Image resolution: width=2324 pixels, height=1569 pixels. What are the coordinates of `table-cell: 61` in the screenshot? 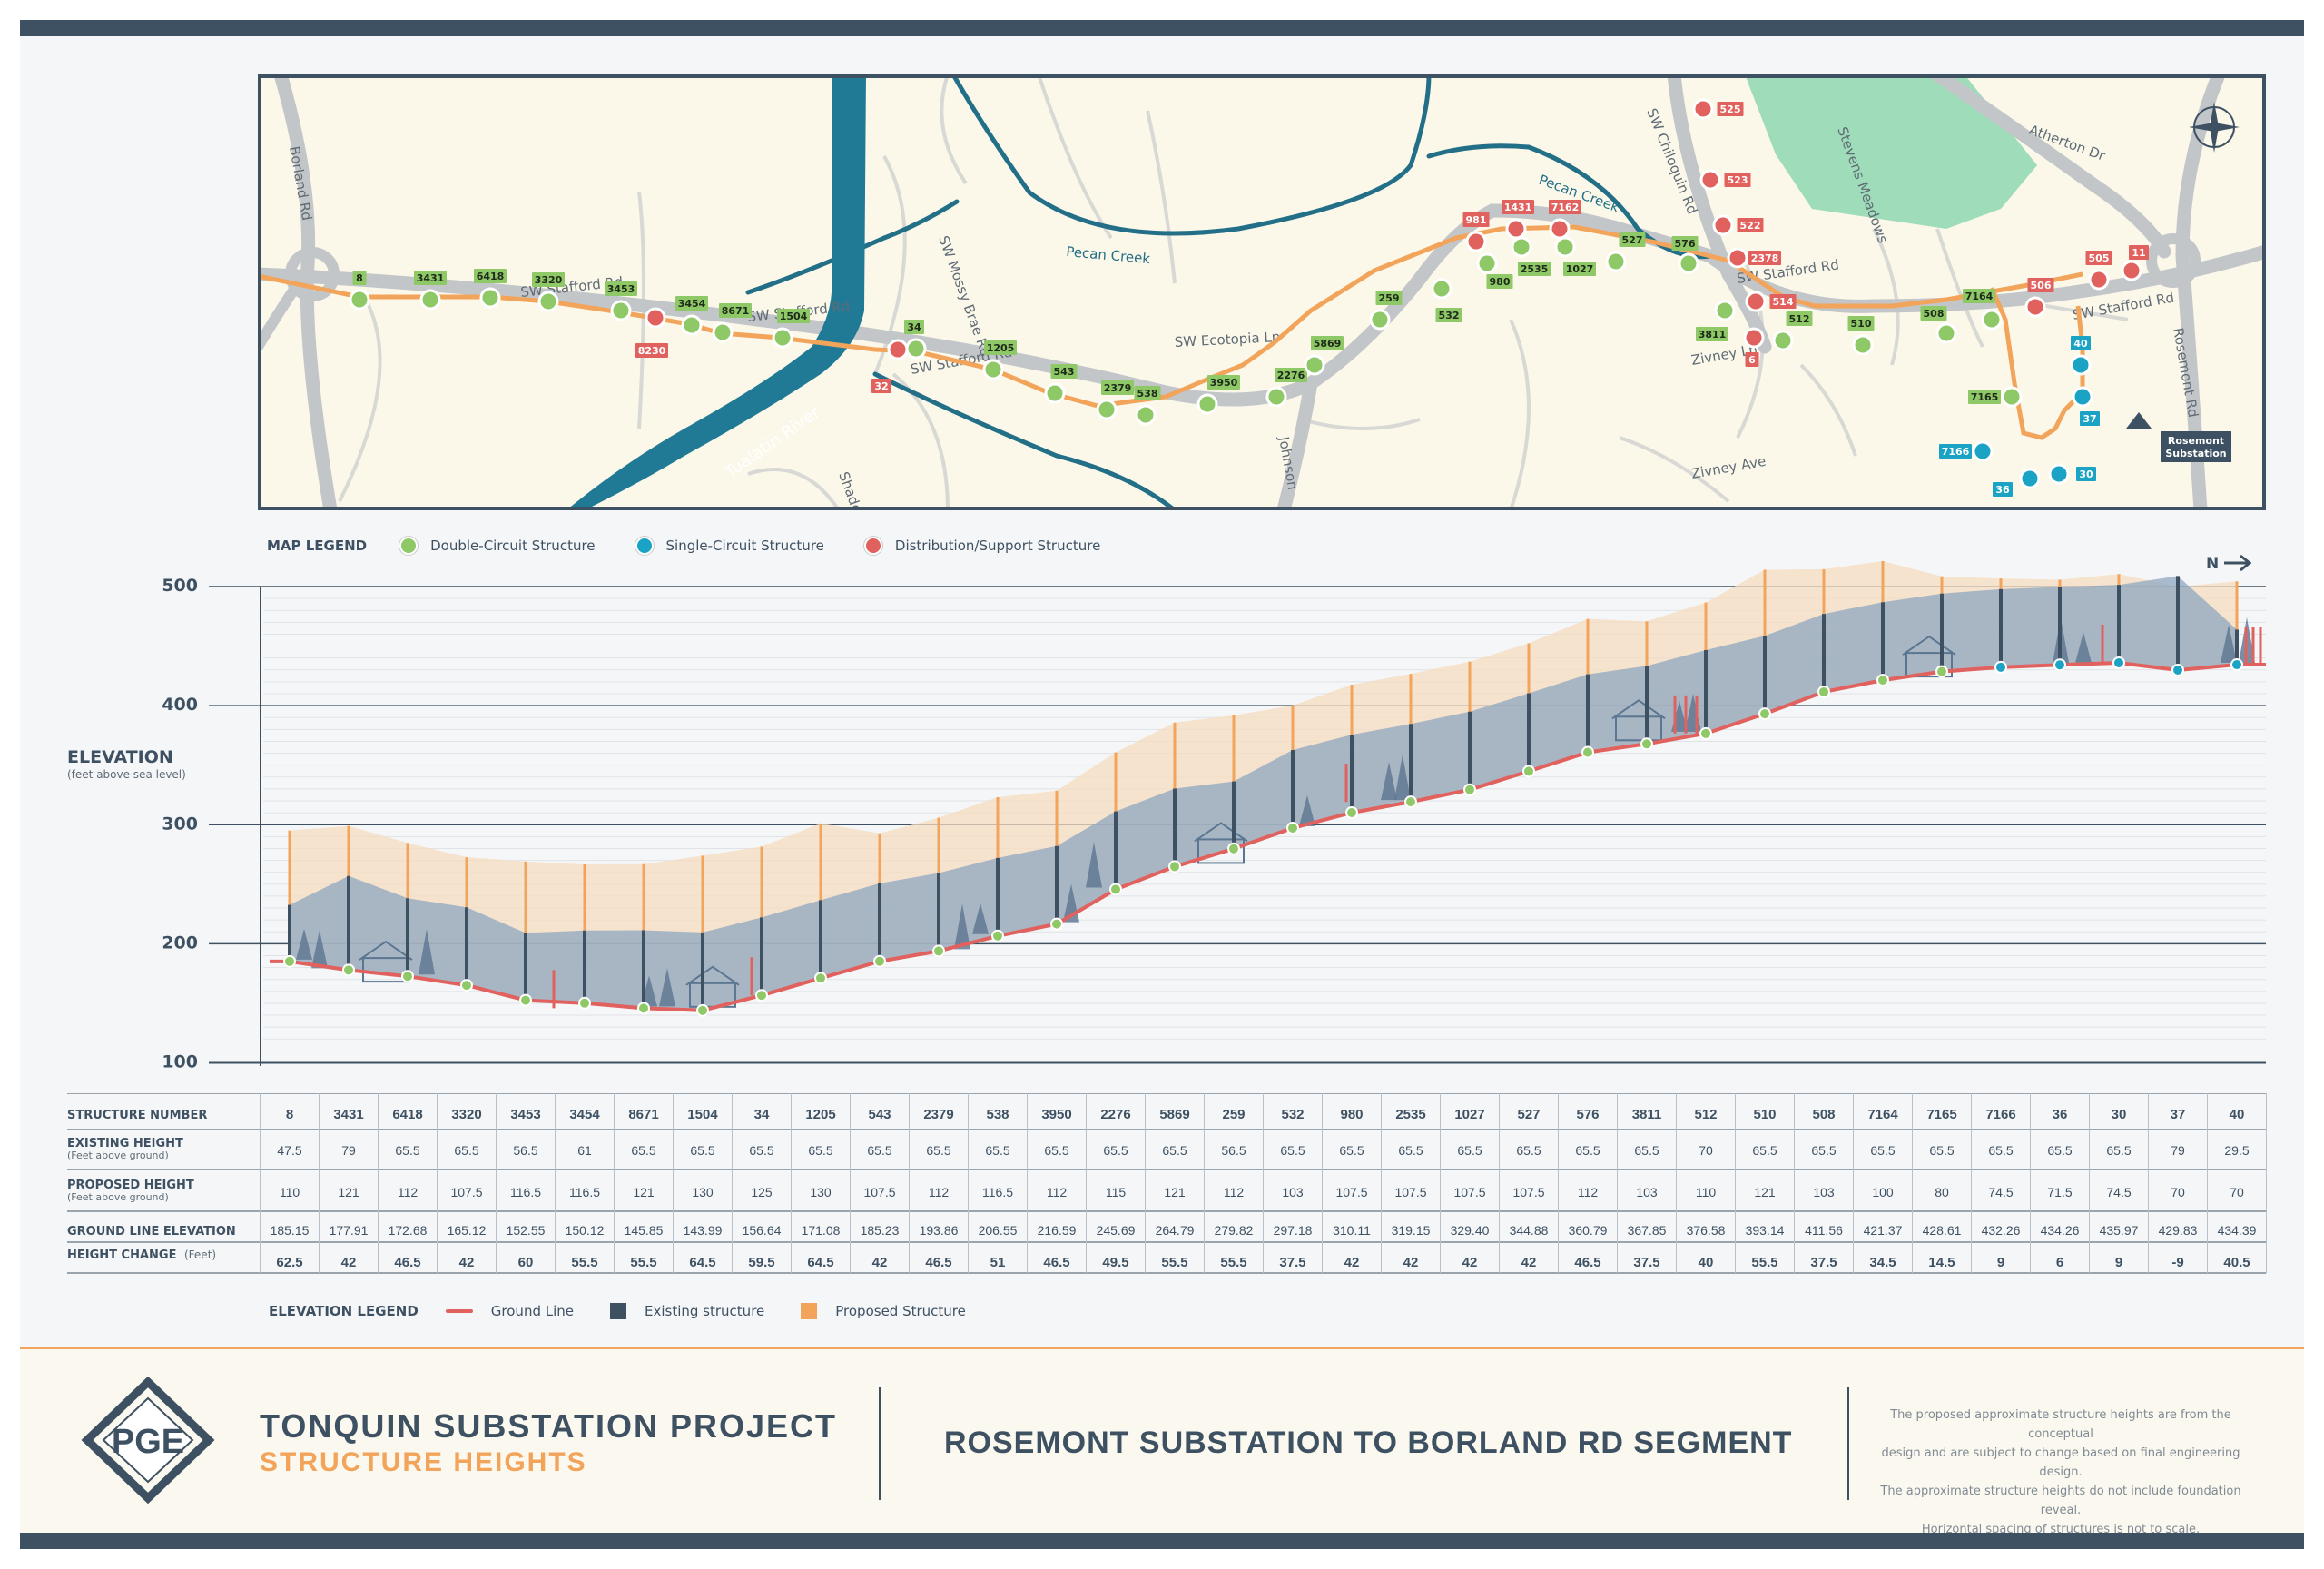 It's located at (584, 1151).